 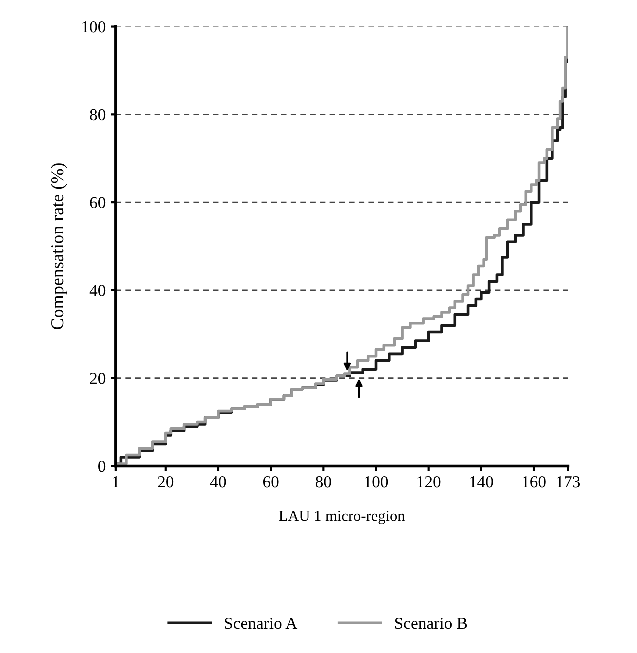 I want to click on x-tick-label: 173, so click(x=568, y=482).